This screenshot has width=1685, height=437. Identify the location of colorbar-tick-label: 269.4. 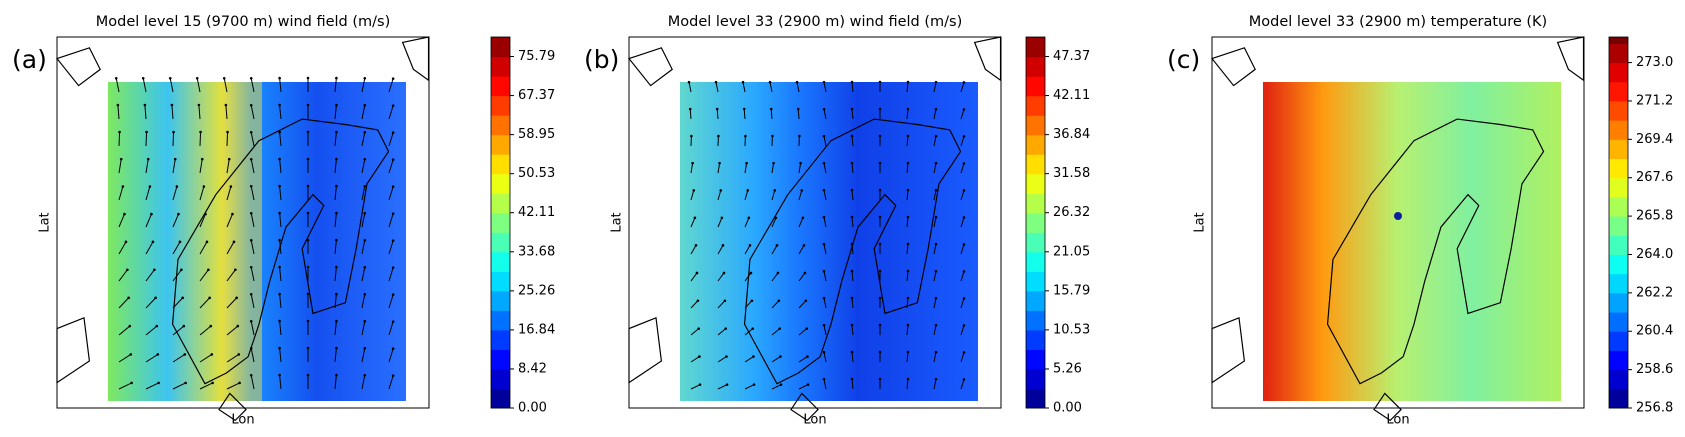
(1654, 139).